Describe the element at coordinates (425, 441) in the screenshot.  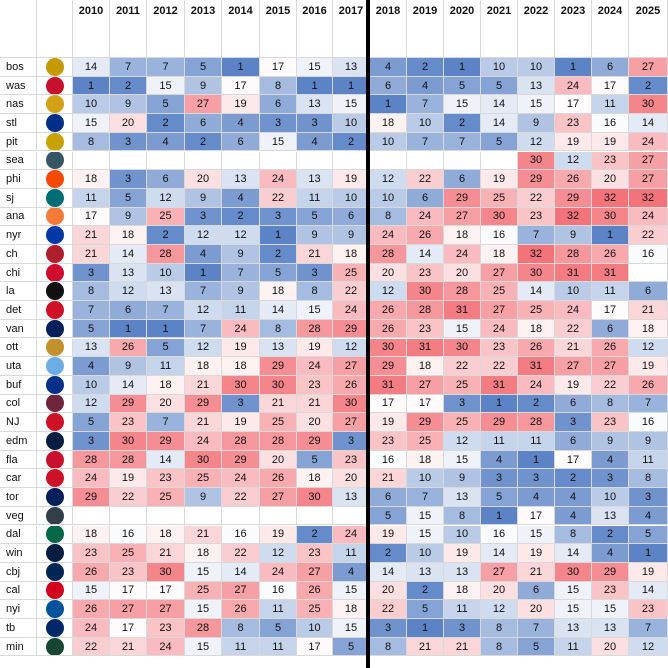
I see `rank-cell: 25` at that location.